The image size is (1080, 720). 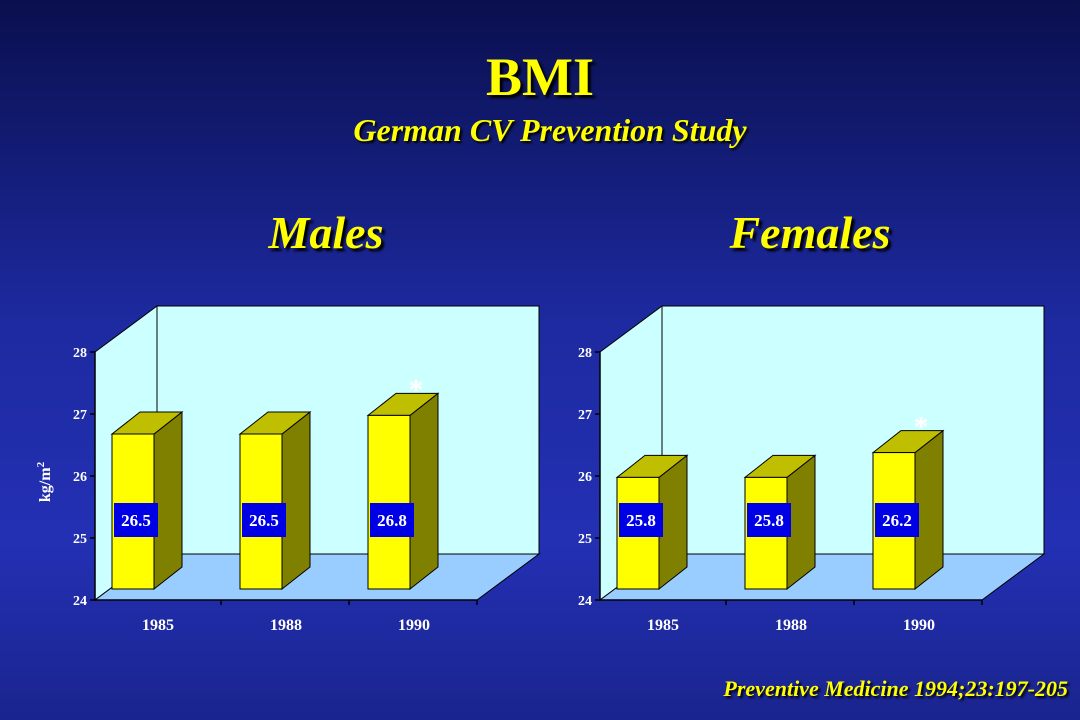 I want to click on citation: Preventive Medicine 1994;23:197-205, so click(x=895, y=688).